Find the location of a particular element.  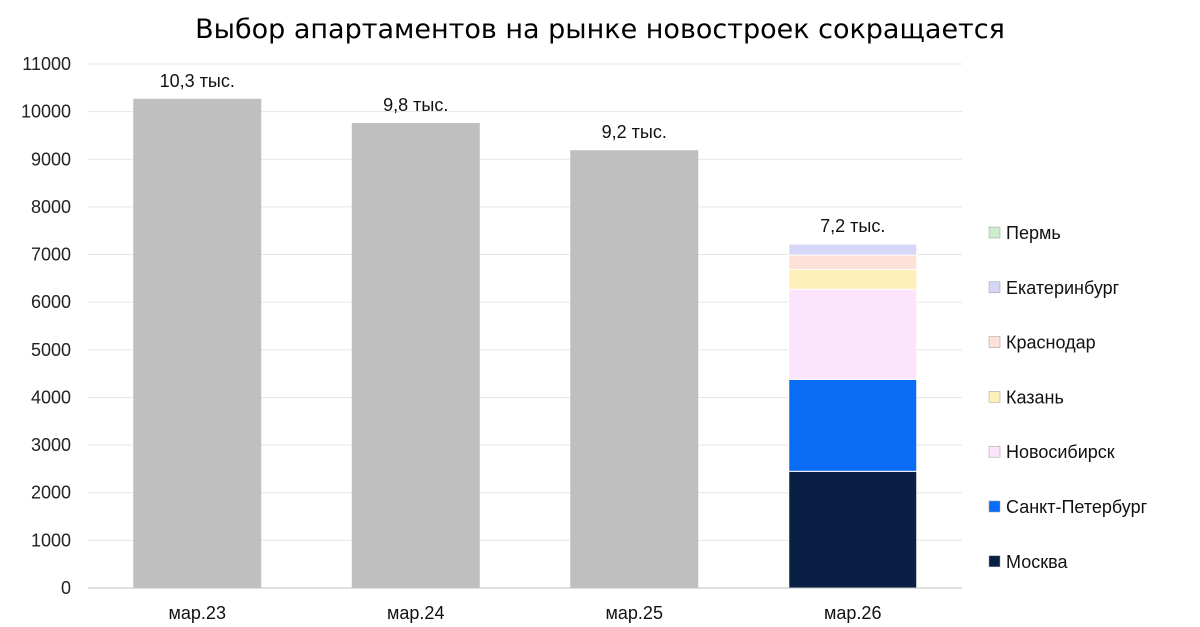

x-axis-categories: мар.23 мар.24 мар.25 мар.26 is located at coordinates (525, 613).